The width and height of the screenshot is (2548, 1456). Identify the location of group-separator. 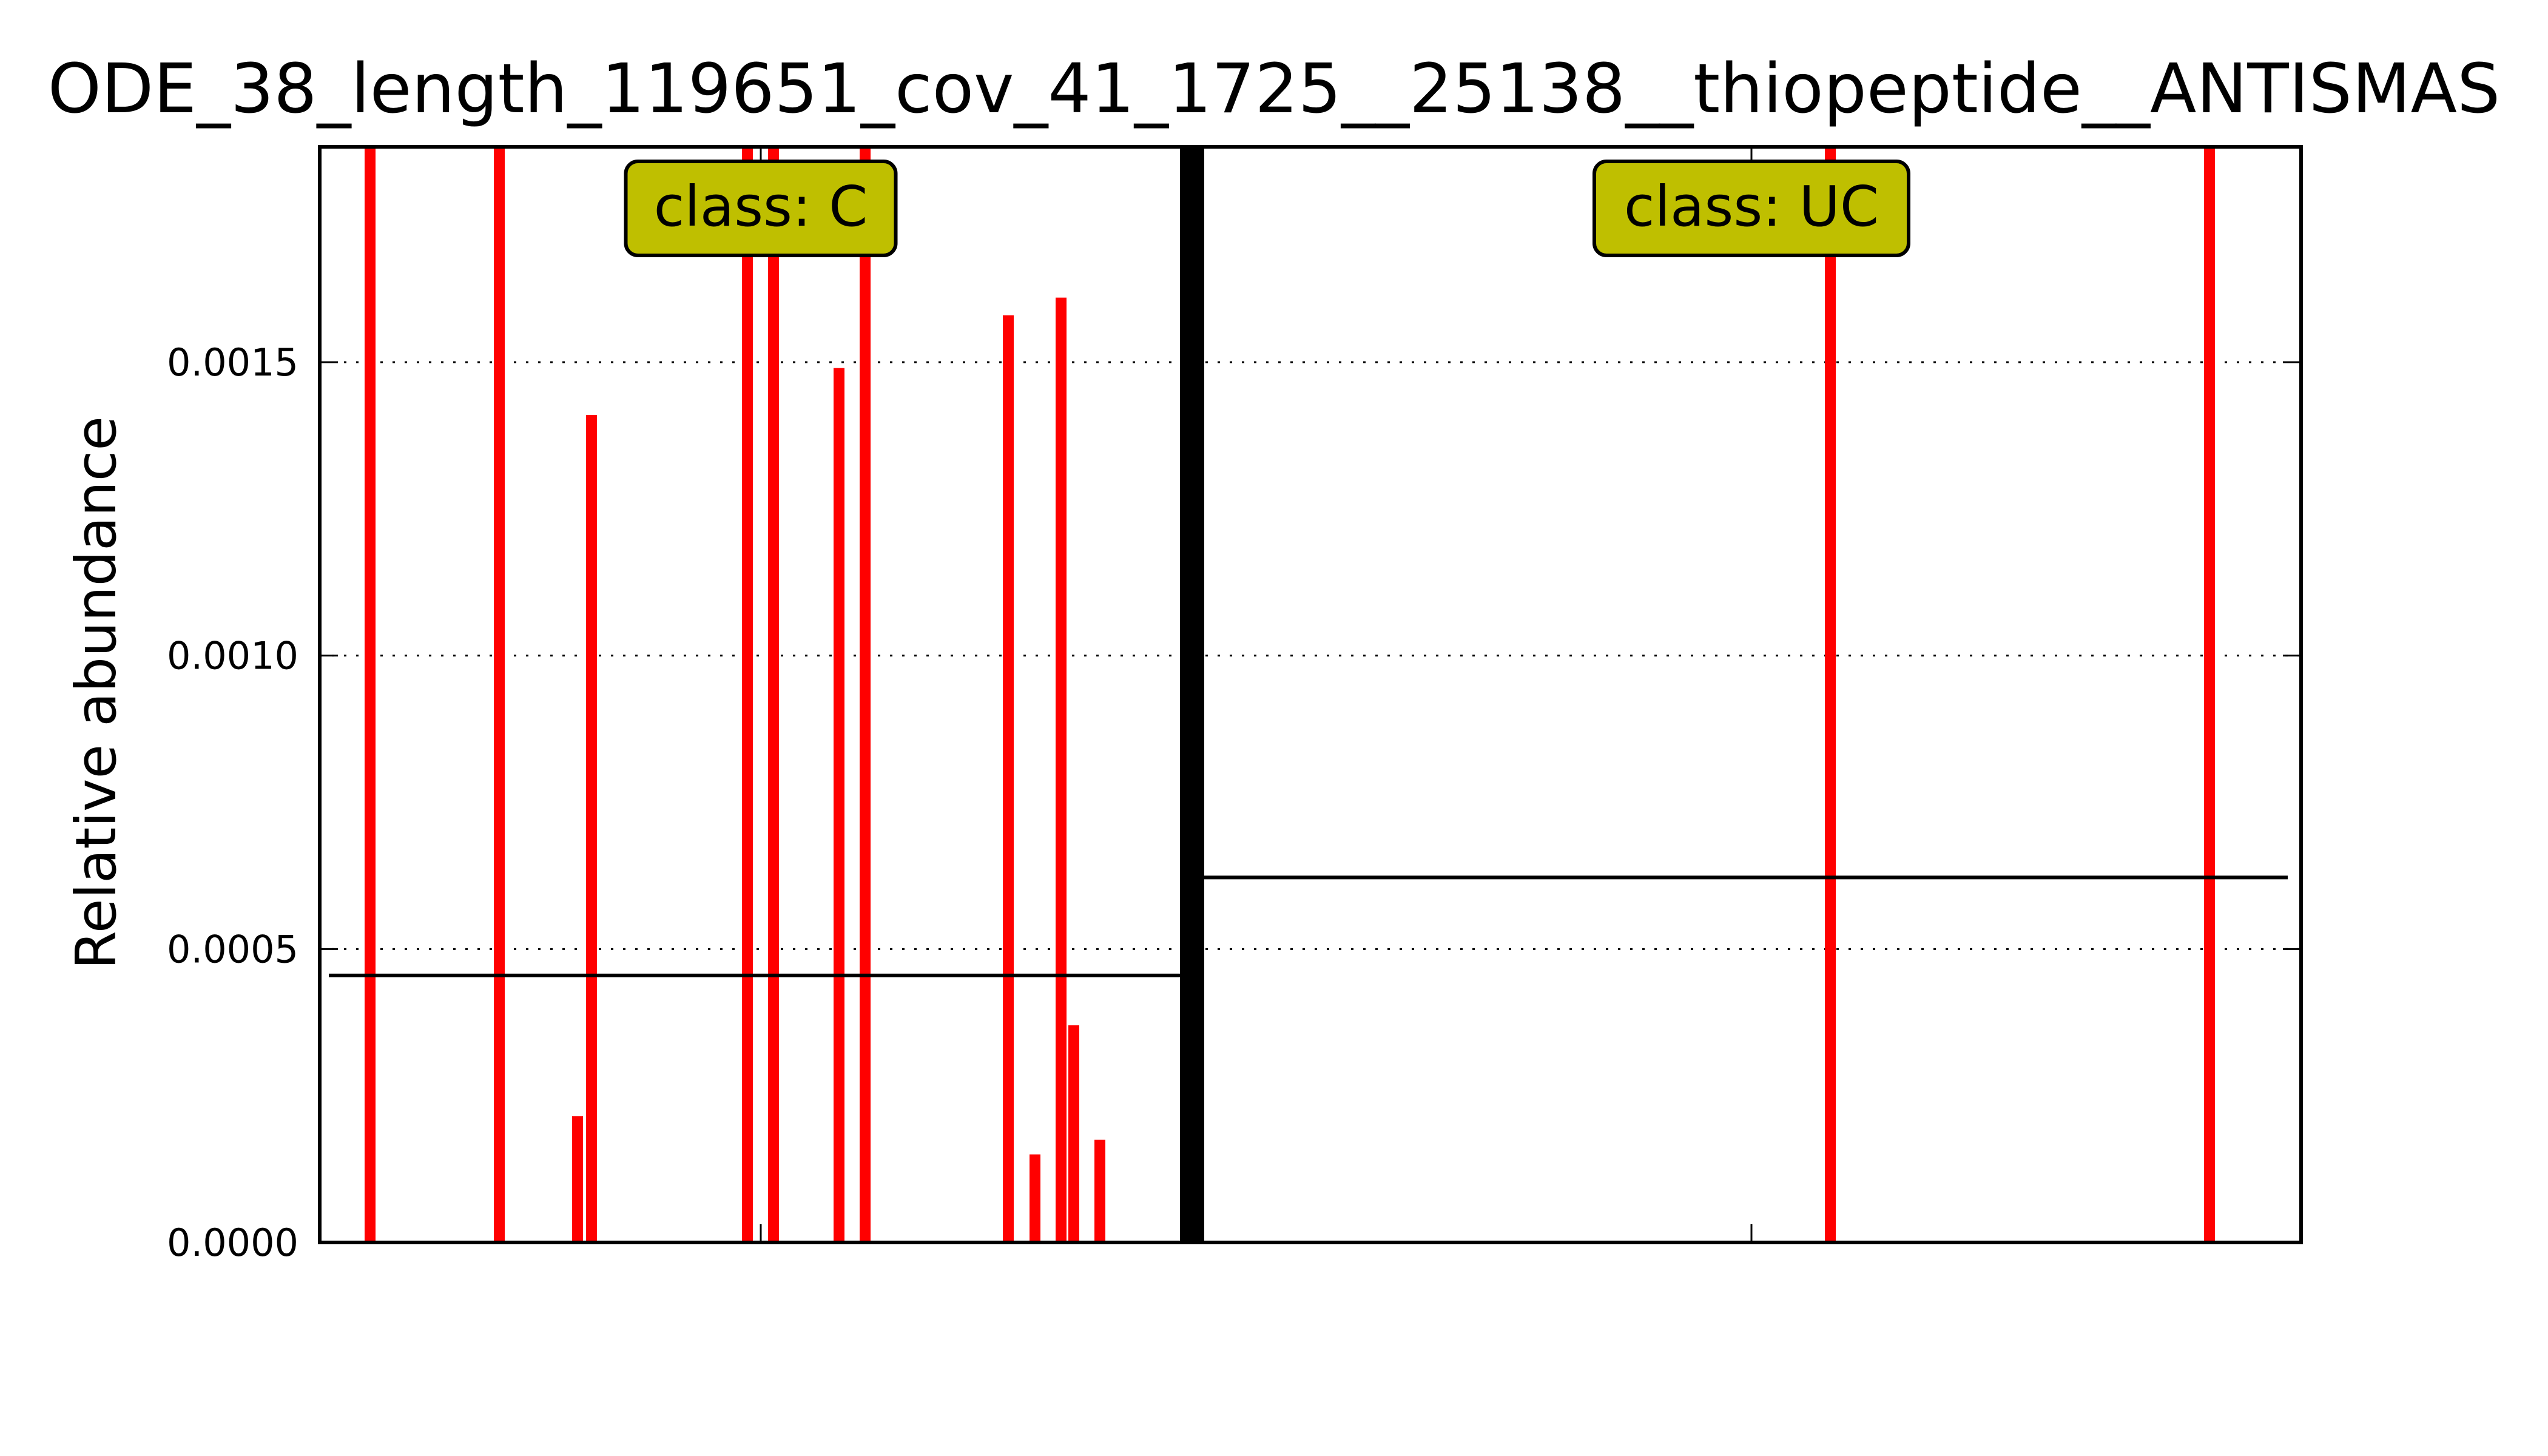
(1192, 694).